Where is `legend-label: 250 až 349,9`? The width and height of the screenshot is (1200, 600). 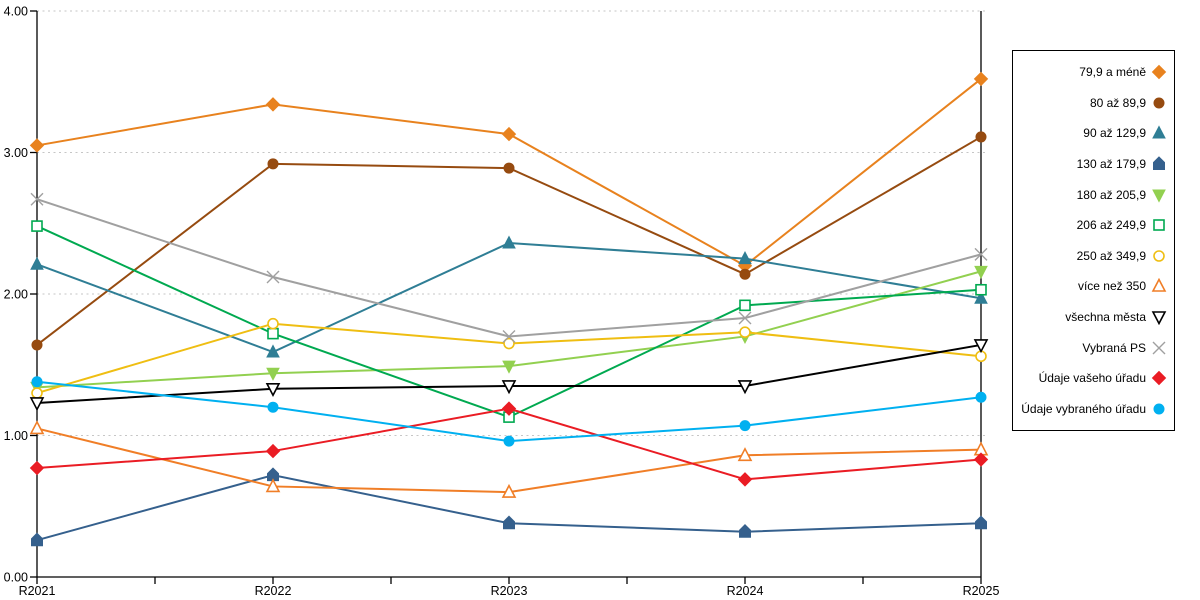 legend-label: 250 až 349,9 is located at coordinates (1111, 255).